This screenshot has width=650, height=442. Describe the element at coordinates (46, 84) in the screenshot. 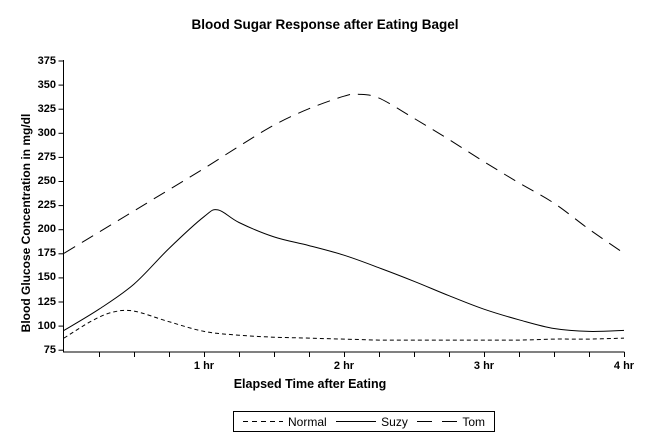

I see `y-tick-label: 350` at that location.